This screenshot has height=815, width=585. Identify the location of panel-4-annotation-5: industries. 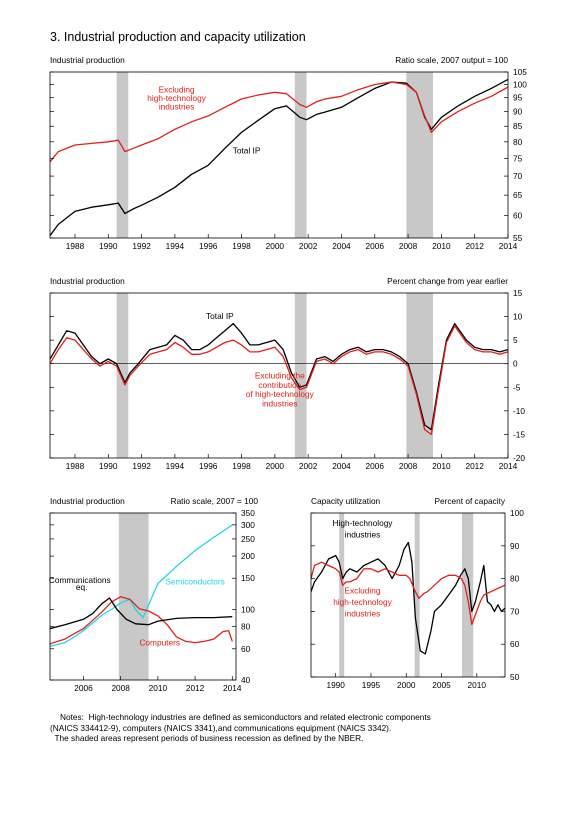
(363, 613).